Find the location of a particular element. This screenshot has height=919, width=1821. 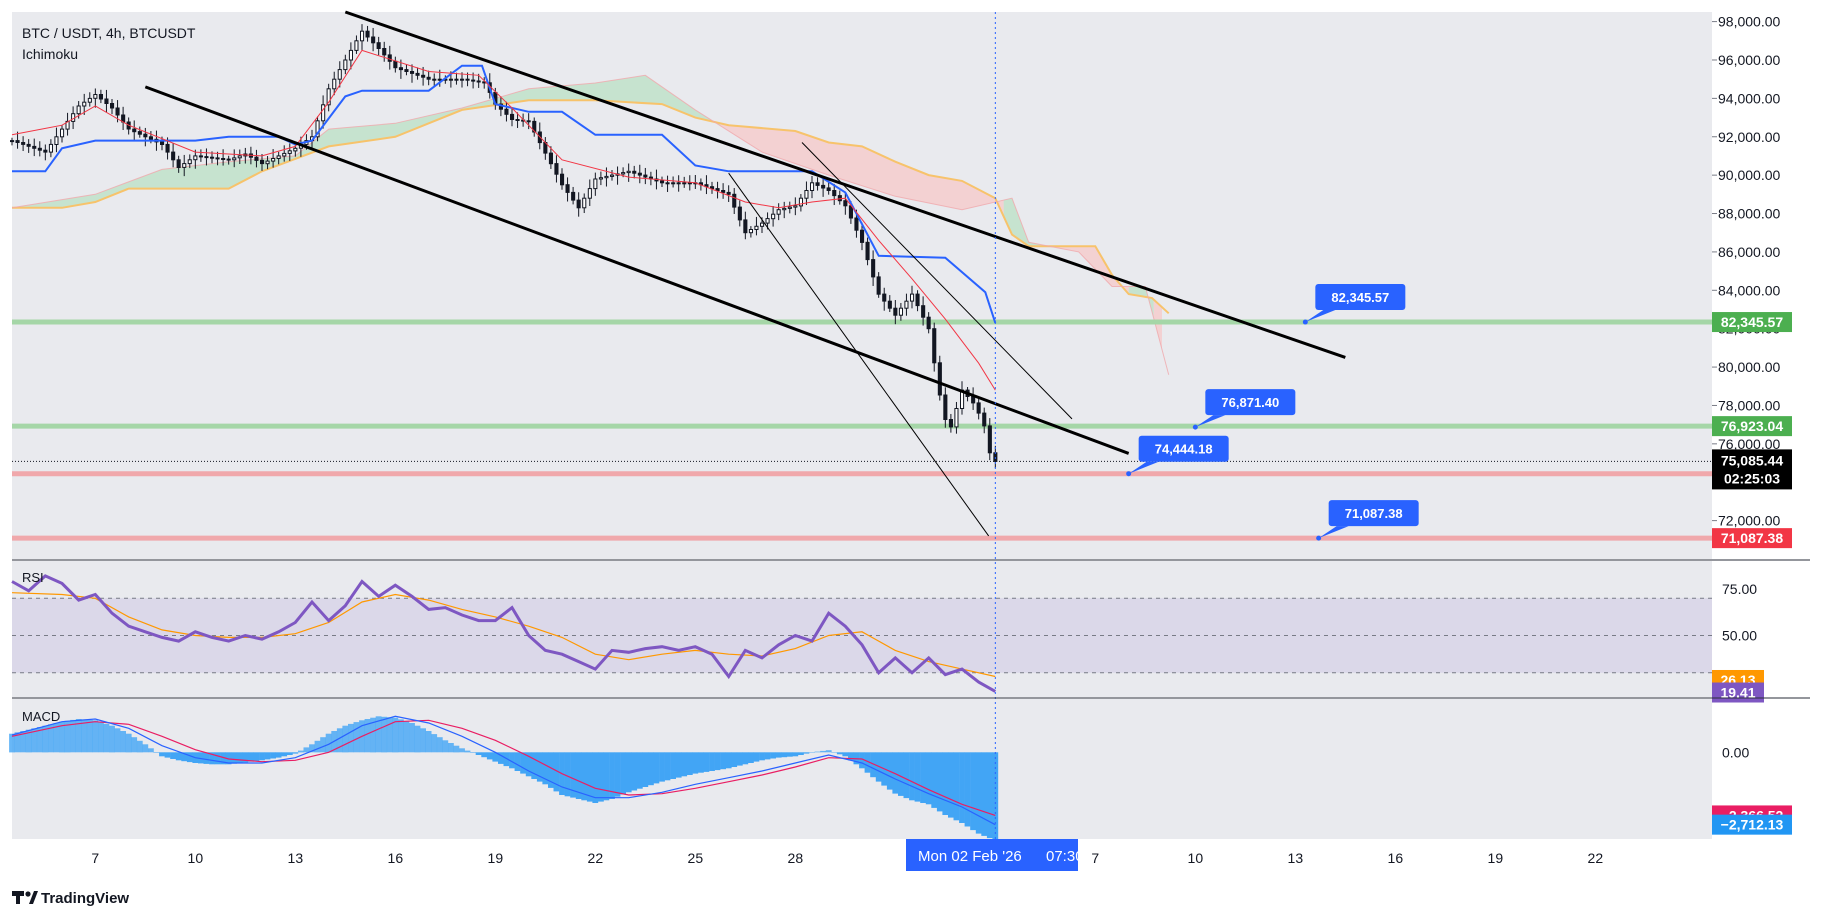

price-callout: 74,444.18 is located at coordinates (1177, 456).